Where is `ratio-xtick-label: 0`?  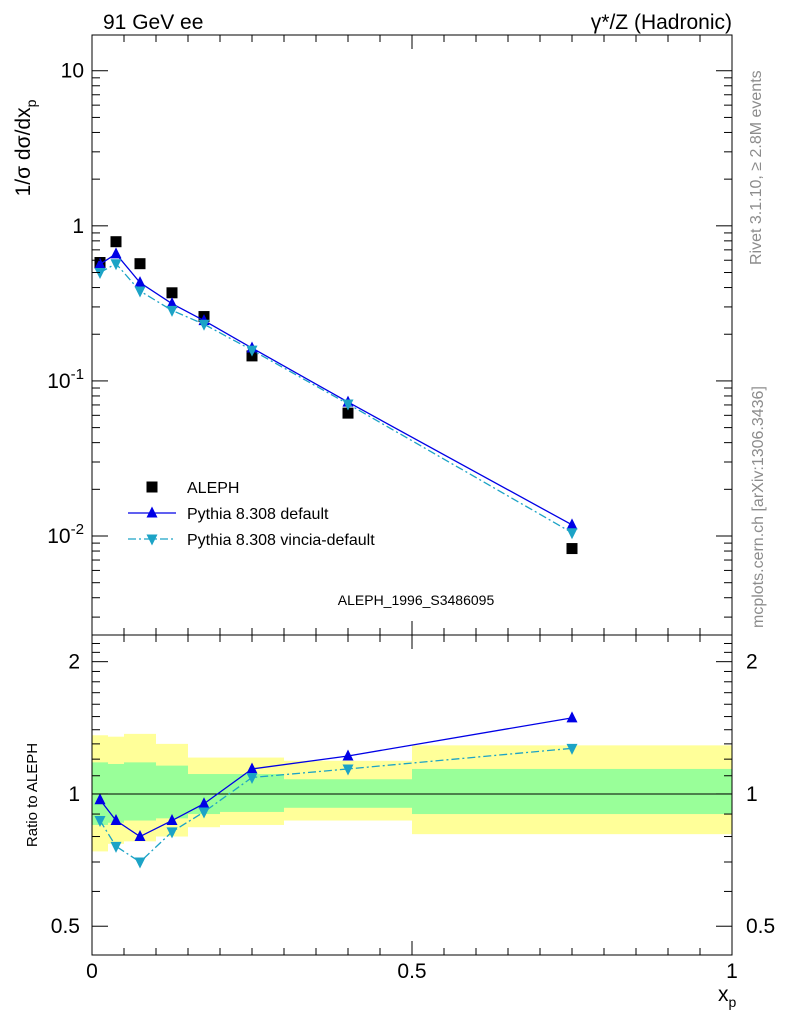 ratio-xtick-label: 0 is located at coordinates (92, 971).